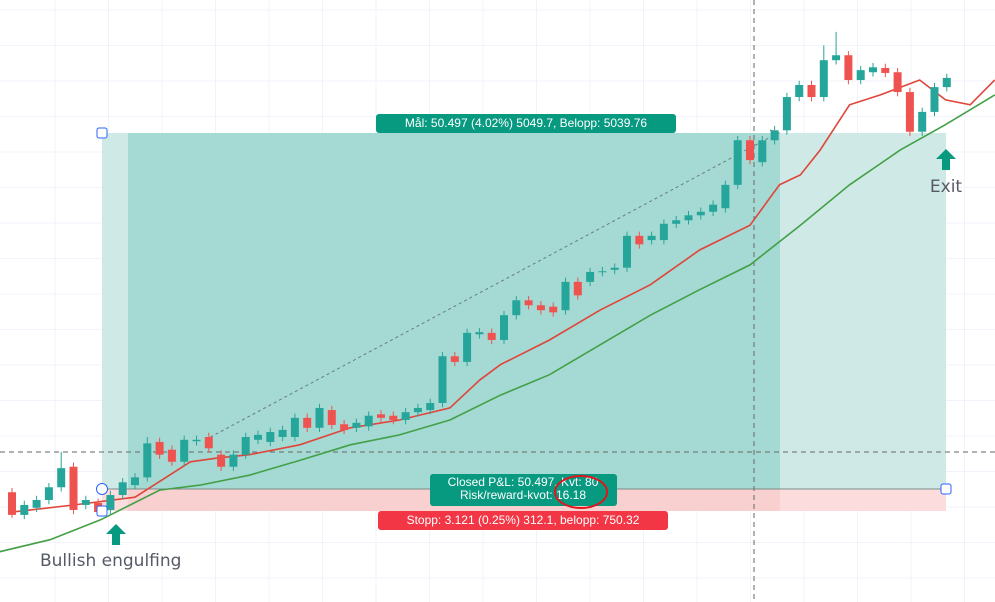 This screenshot has width=995, height=602. What do you see at coordinates (946, 159) in the screenshot?
I see `exit-arrow` at bounding box center [946, 159].